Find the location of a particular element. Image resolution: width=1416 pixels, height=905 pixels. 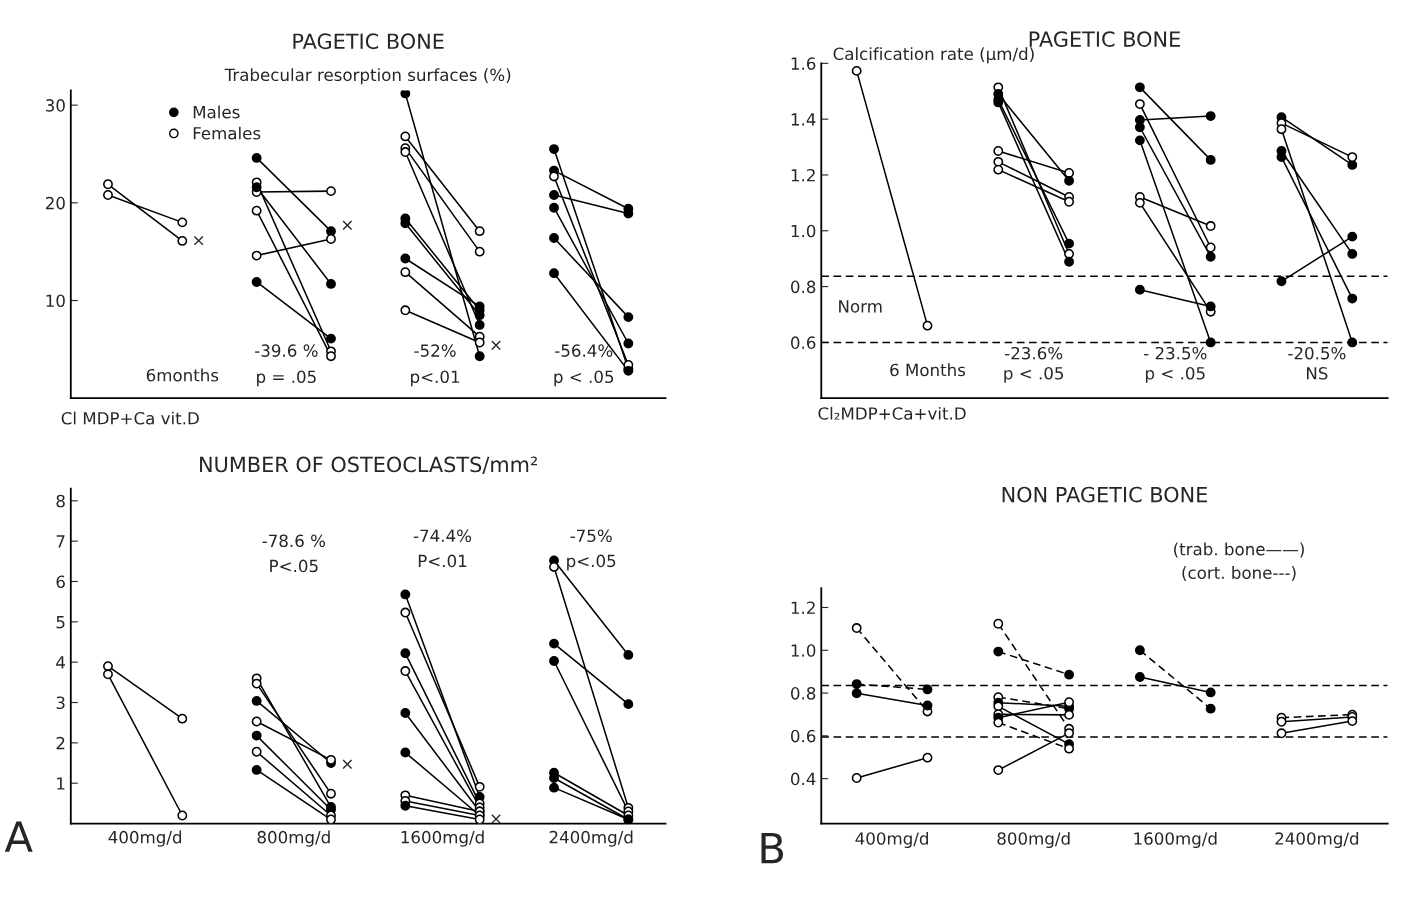

annotation: p = .05 is located at coordinates (286, 378).